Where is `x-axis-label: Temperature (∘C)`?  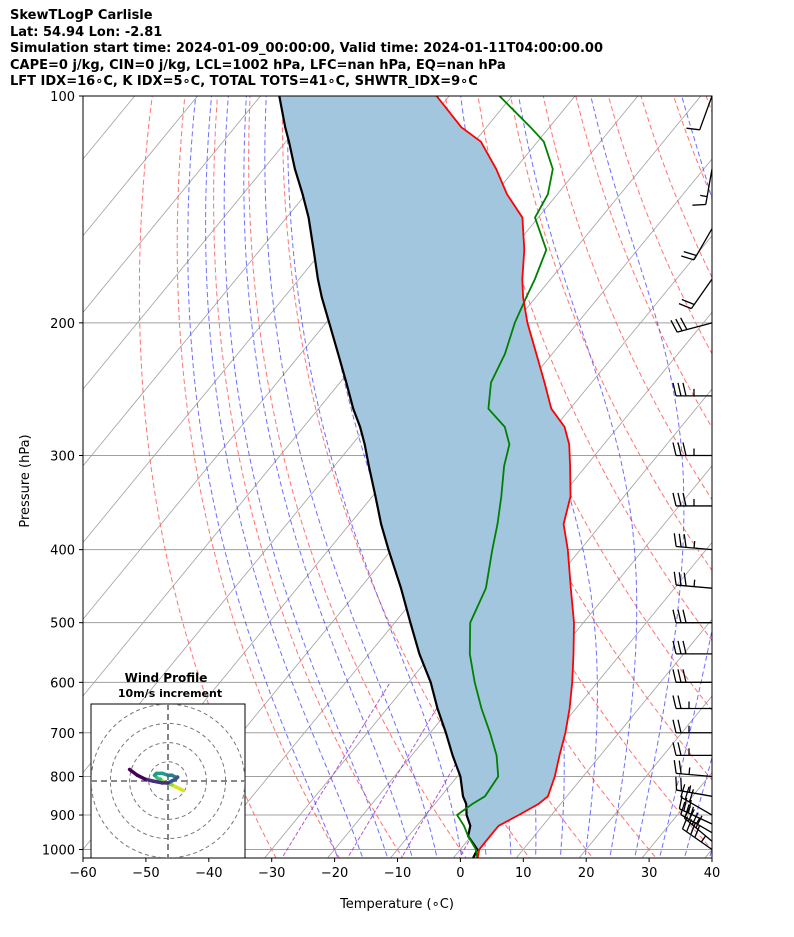 x-axis-label: Temperature (∘C) is located at coordinates (396, 904).